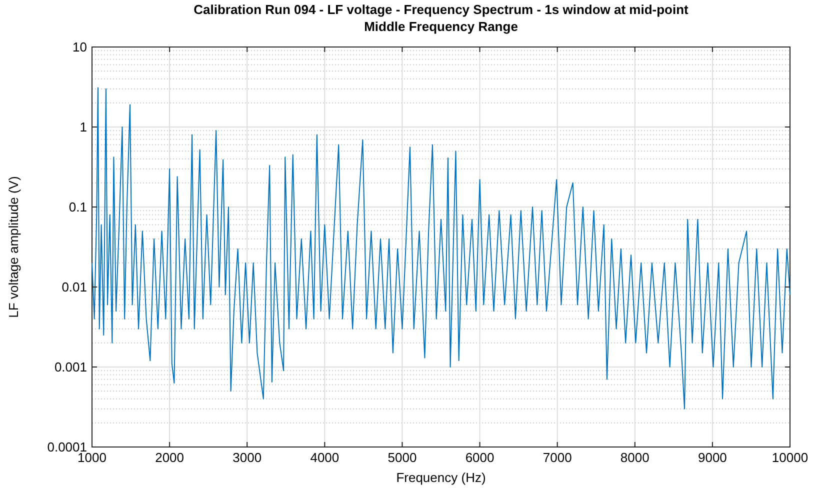 The image size is (815, 488). What do you see at coordinates (790, 457) in the screenshot?
I see `x-tick-label: 10000` at bounding box center [790, 457].